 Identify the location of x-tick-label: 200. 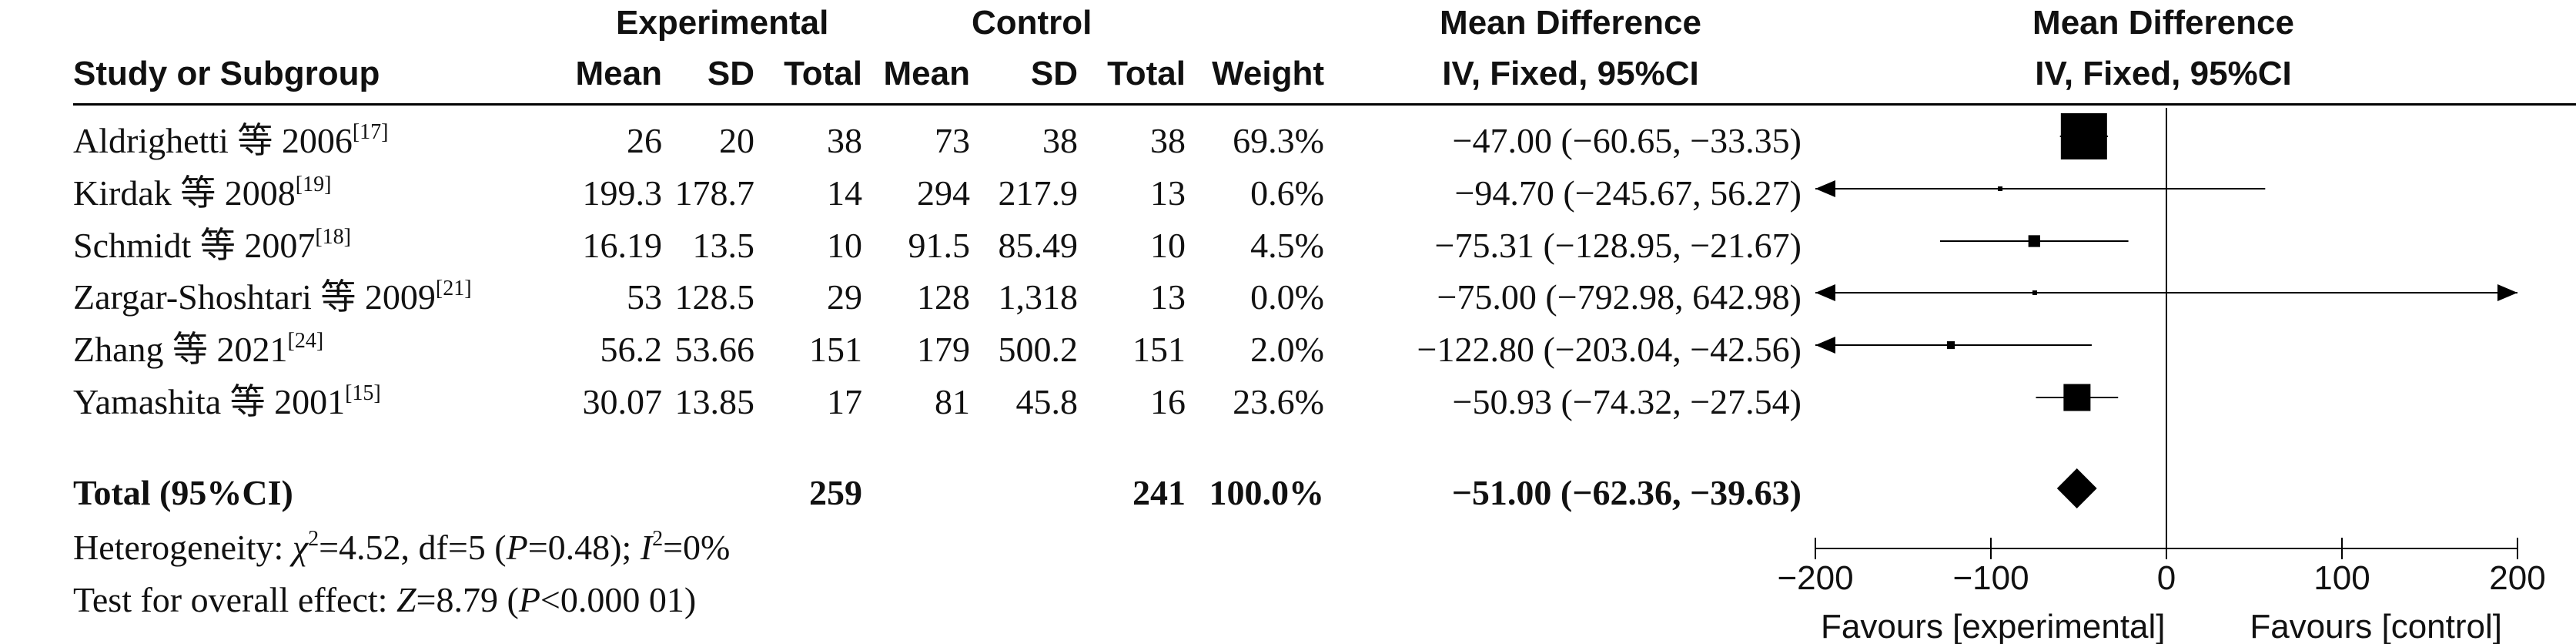
(2517, 578).